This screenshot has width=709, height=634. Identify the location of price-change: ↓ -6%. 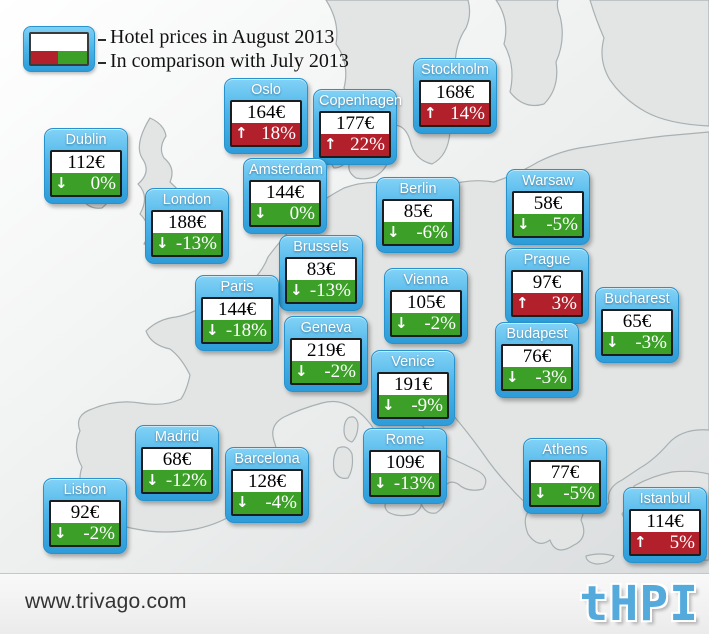
(418, 233).